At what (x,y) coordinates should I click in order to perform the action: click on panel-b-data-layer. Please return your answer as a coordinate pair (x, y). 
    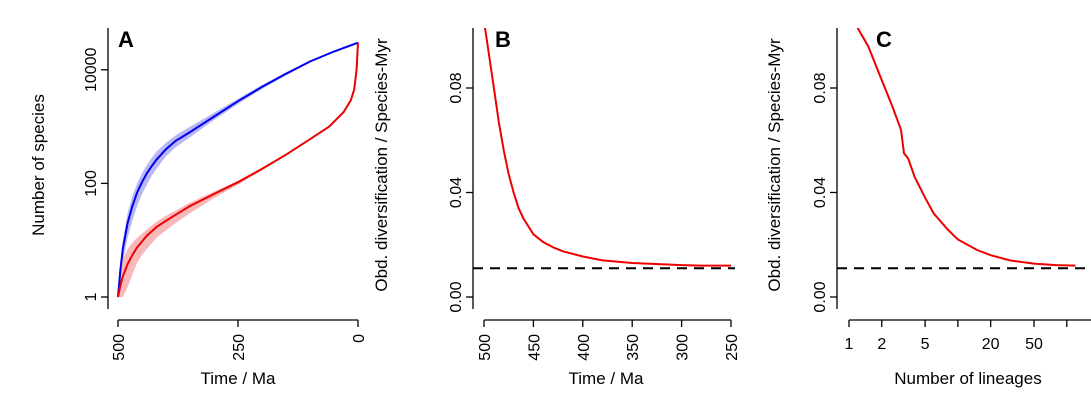
    Looking at the image, I should click on (604, 149).